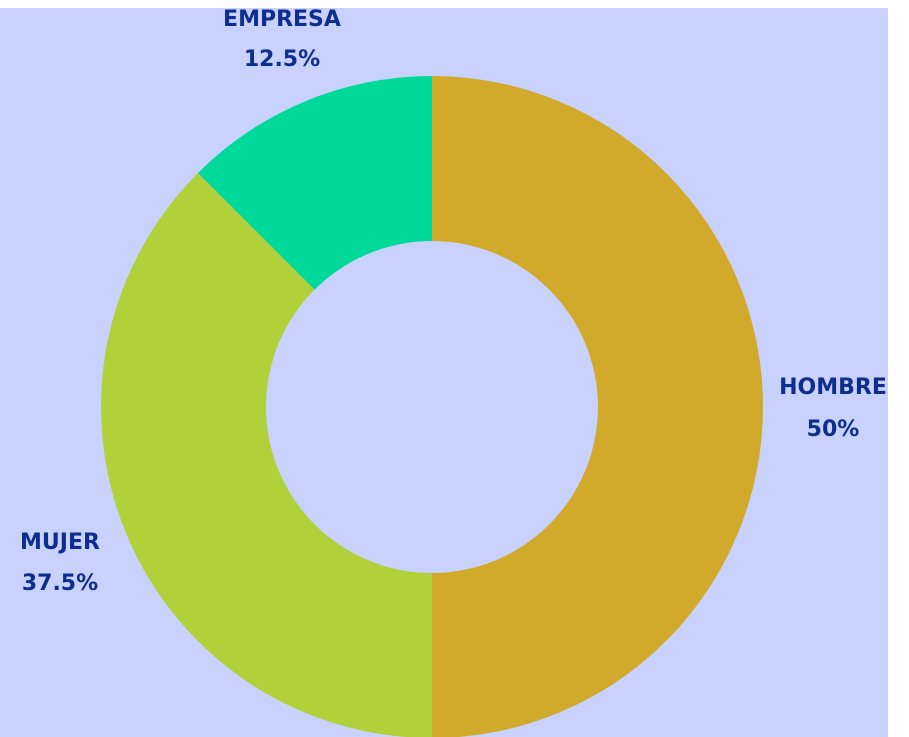 Image resolution: width=909 pixels, height=737 pixels. I want to click on donut-slice, so click(314, 183).